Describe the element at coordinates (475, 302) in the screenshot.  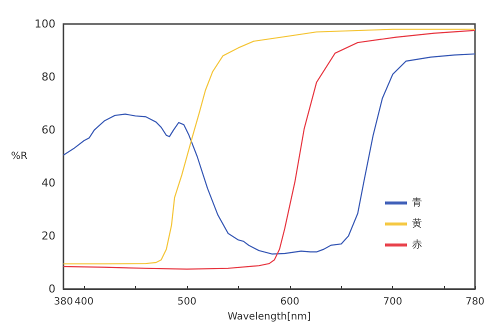
I see `x-tick-label: 780` at that location.